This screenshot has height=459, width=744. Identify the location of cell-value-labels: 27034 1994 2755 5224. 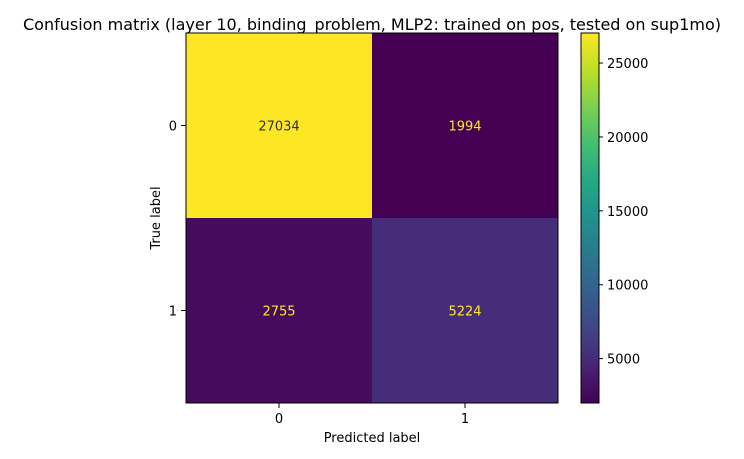
(369, 220).